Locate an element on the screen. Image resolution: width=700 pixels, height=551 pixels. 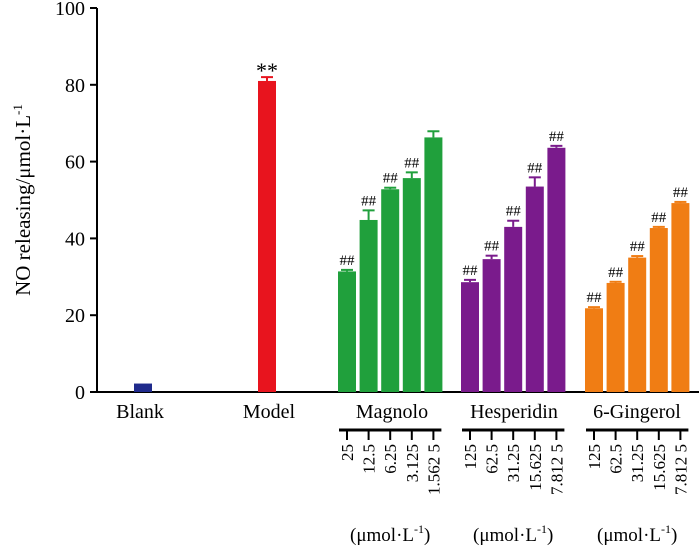
significance-mark: ** is located at coordinates (267, 70).